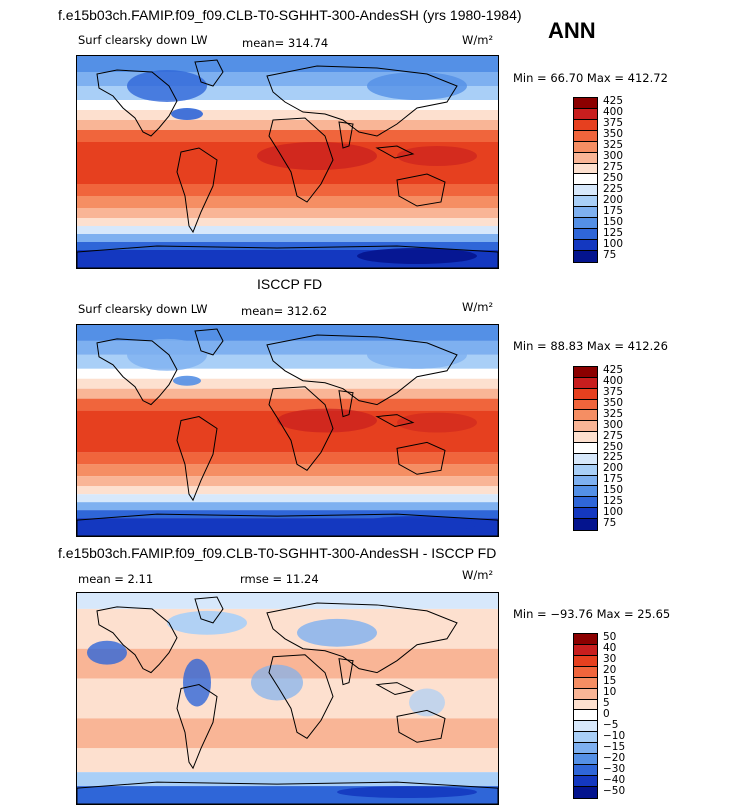 The width and height of the screenshot is (733, 809). What do you see at coordinates (610, 254) in the screenshot?
I see `colorbar-tick-label: 75` at bounding box center [610, 254].